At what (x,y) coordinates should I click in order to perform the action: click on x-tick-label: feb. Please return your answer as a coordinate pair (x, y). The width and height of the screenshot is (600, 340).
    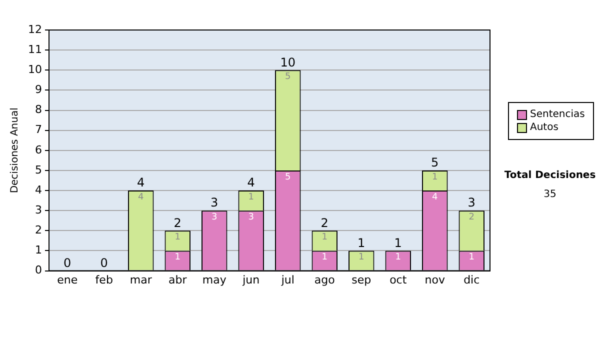
    Looking at the image, I should click on (104, 279).